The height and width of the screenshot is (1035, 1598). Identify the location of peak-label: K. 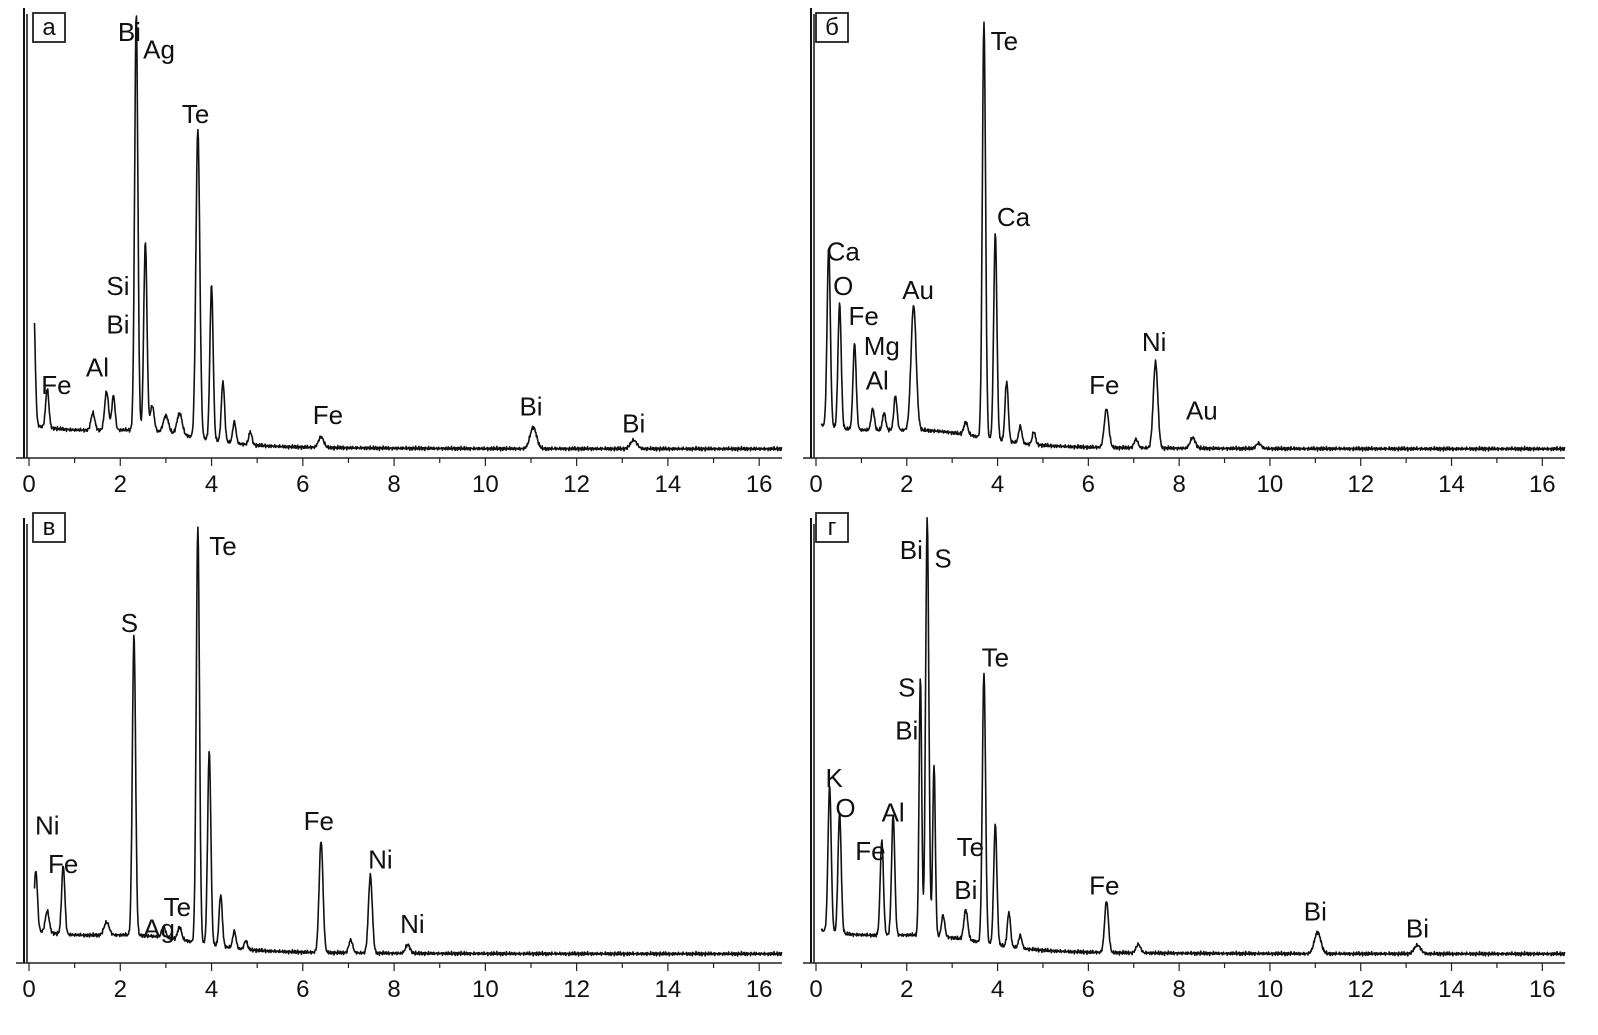
(834, 778).